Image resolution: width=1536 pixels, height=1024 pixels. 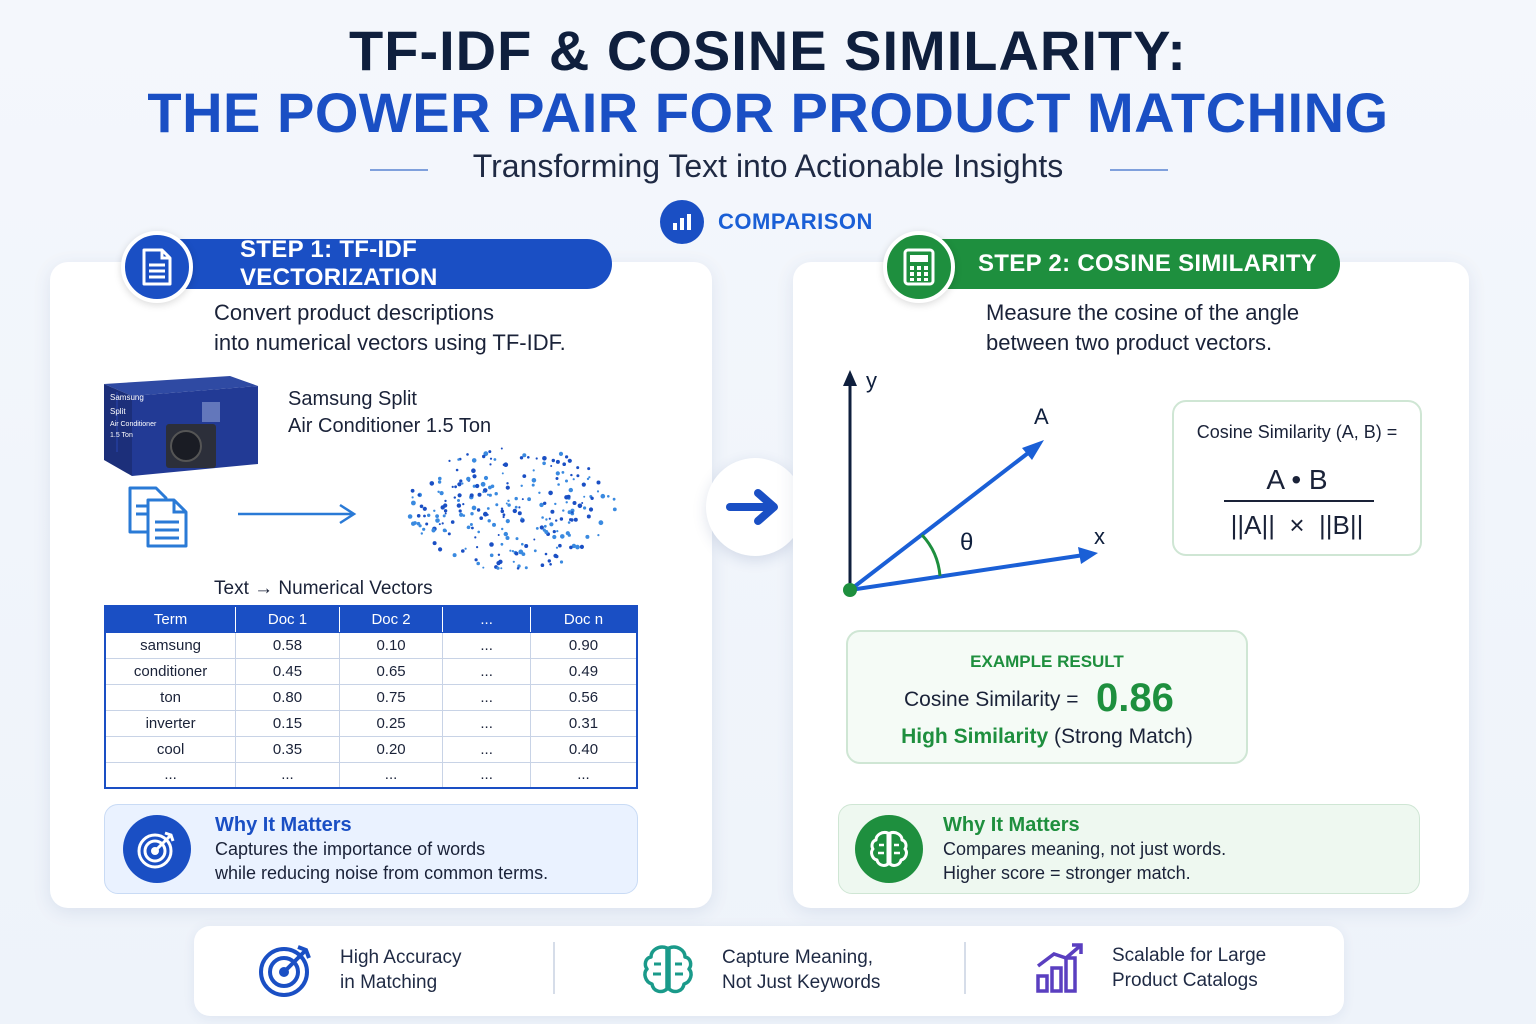 I want to click on benefit-accuracy-line1: High Accuracy, so click(x=401, y=957).